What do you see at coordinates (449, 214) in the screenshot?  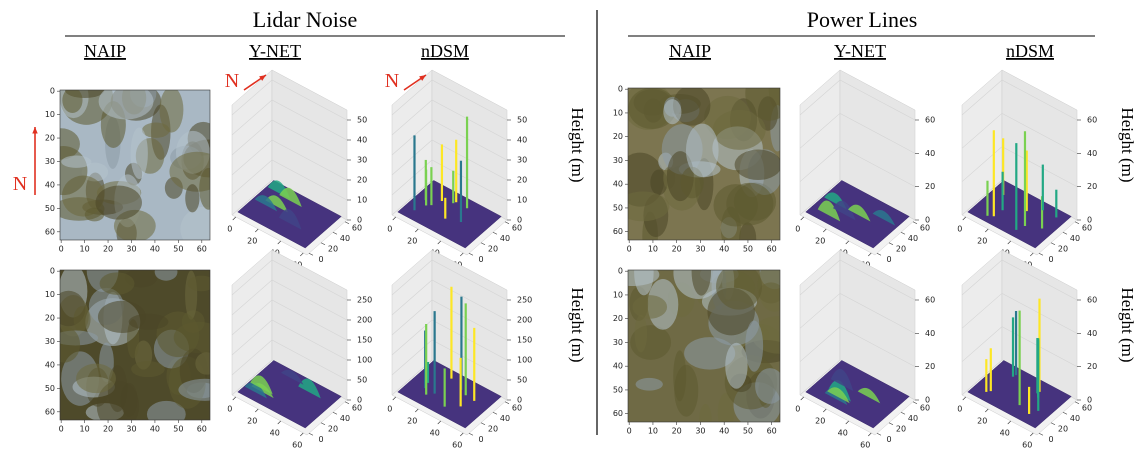 I see `surface` at bounding box center [449, 214].